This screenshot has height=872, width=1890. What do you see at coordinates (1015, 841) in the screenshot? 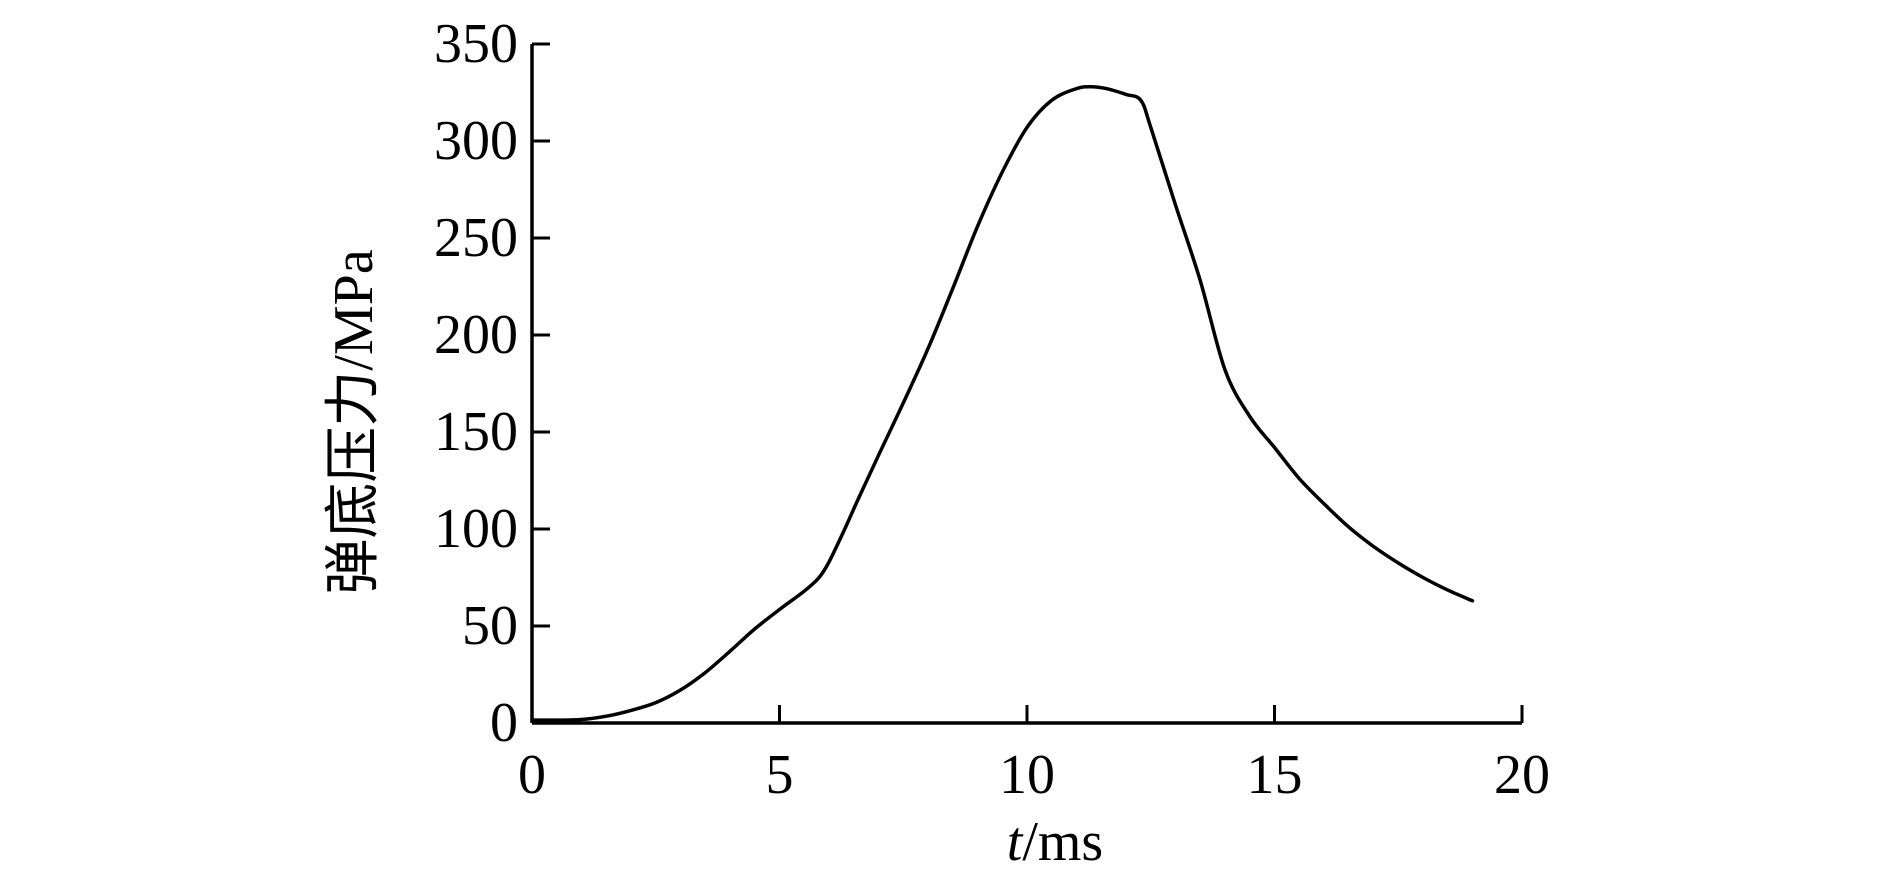
I see `x-axis-label-variable: t` at bounding box center [1015, 841].